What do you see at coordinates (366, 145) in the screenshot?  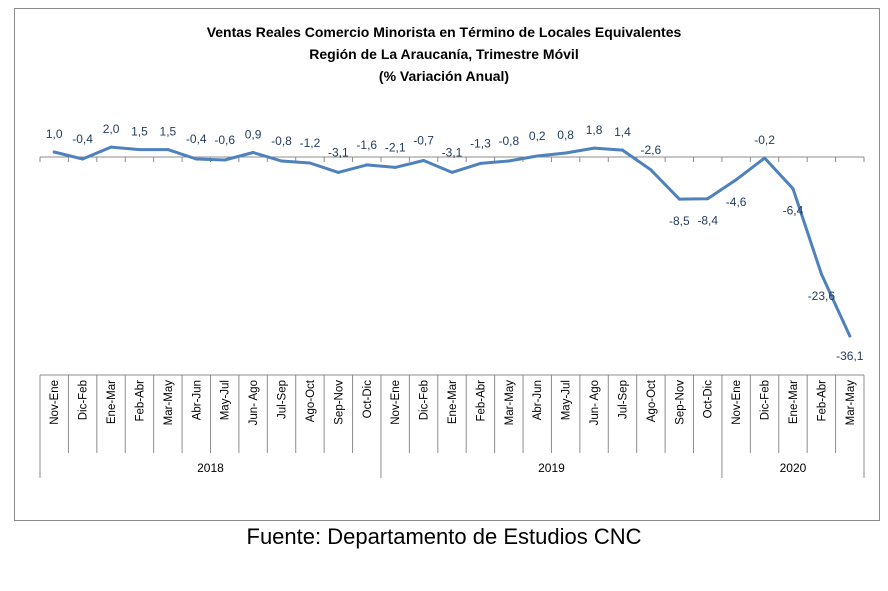 I see `data-label: -1,6` at bounding box center [366, 145].